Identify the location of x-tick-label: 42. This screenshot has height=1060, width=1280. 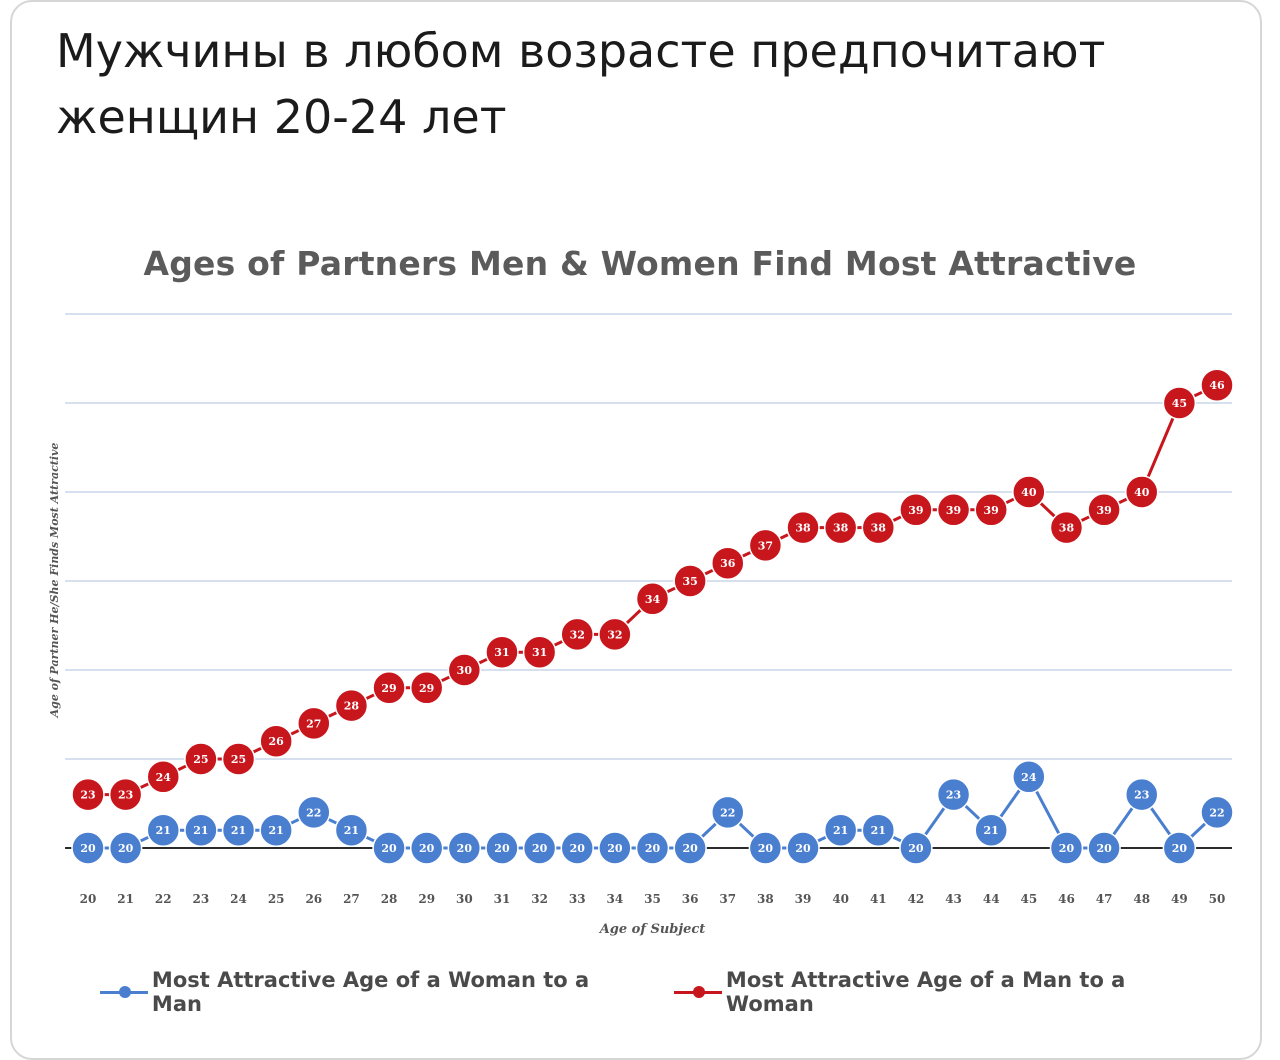
(916, 899).